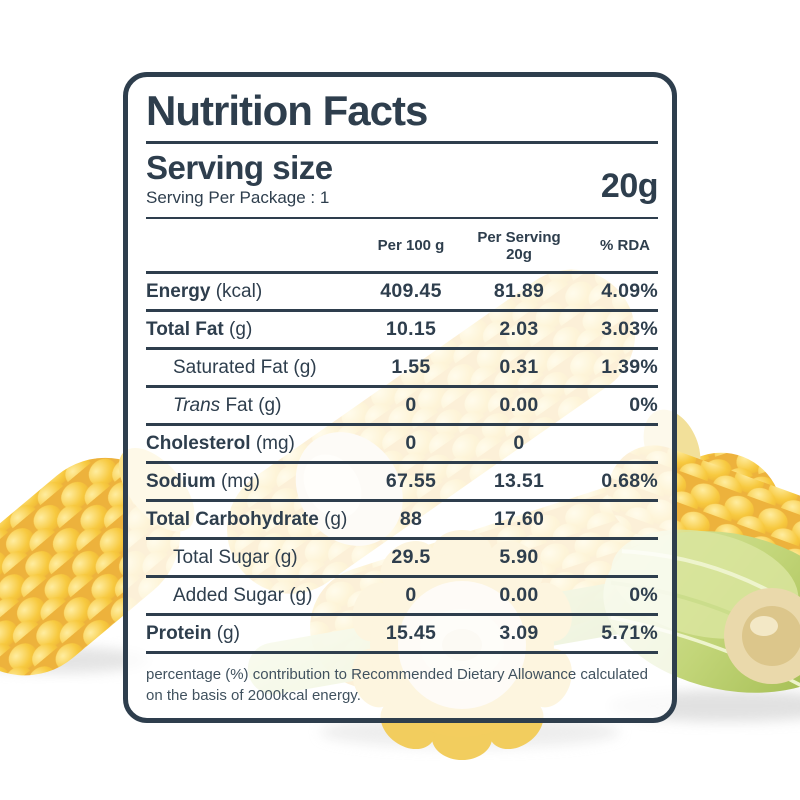  Describe the element at coordinates (232, 519) in the screenshot. I see `nutrient-name: Total Carbohydrate` at that location.